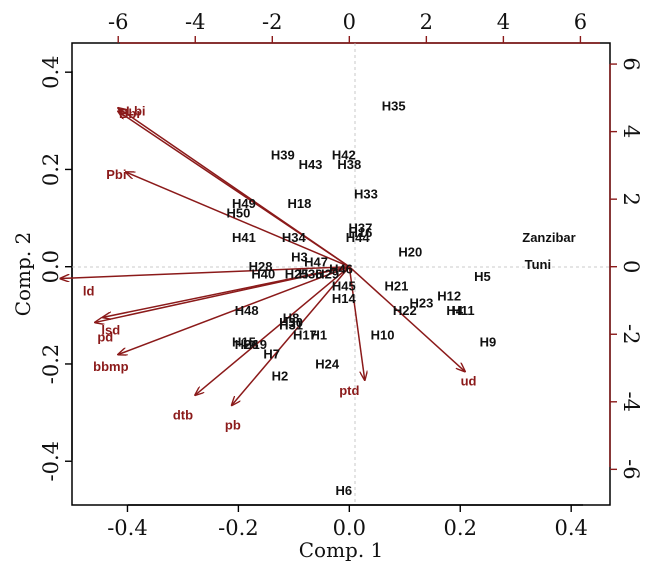 This screenshot has width=660, height=562. Describe the element at coordinates (127, 528) in the screenshot. I see `x-tick-label: -0.4` at that location.